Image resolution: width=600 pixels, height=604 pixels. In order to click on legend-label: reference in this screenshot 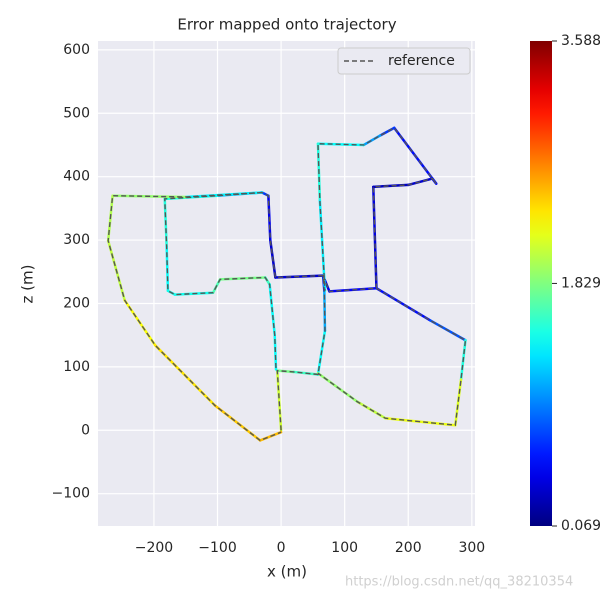, I will do `click(421, 61)`.